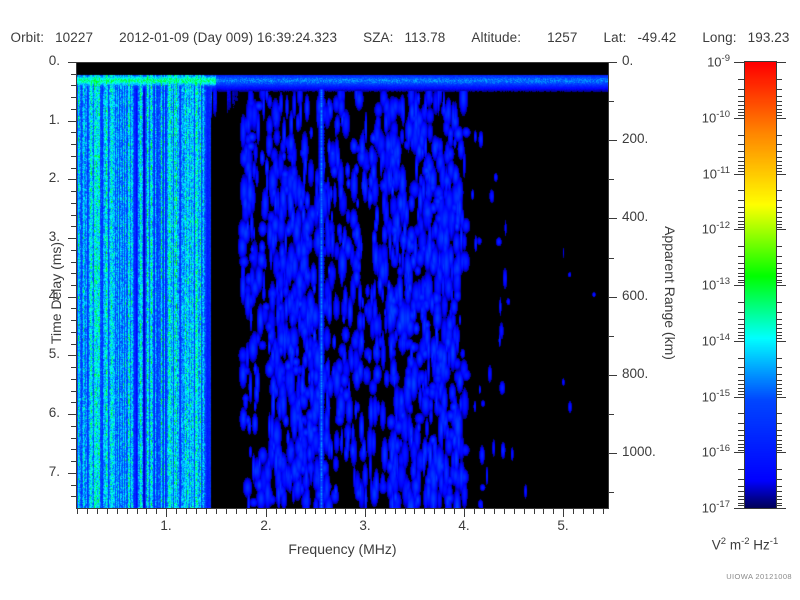 The height and width of the screenshot is (600, 800). I want to click on colorbar-tick-label: 10-17, so click(715, 507).